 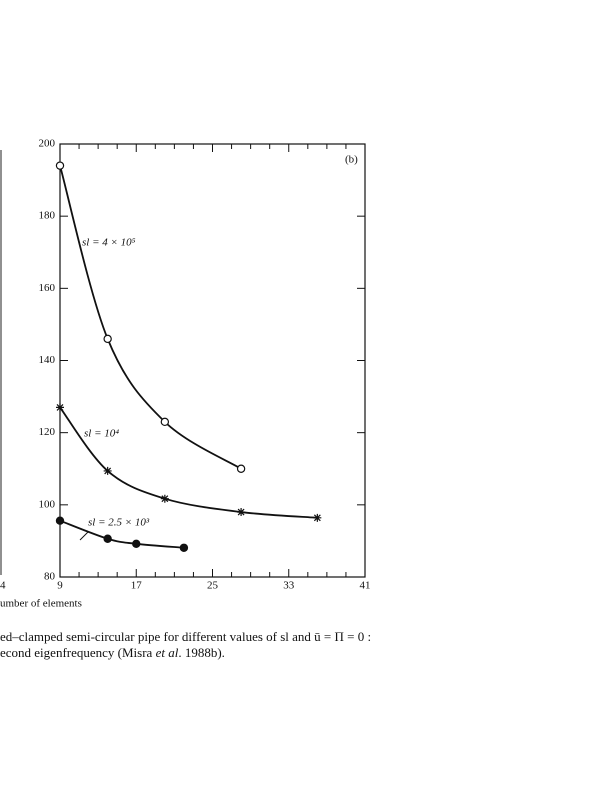 I want to click on series-label: sl = 4 × 10⁵, so click(x=109, y=243).